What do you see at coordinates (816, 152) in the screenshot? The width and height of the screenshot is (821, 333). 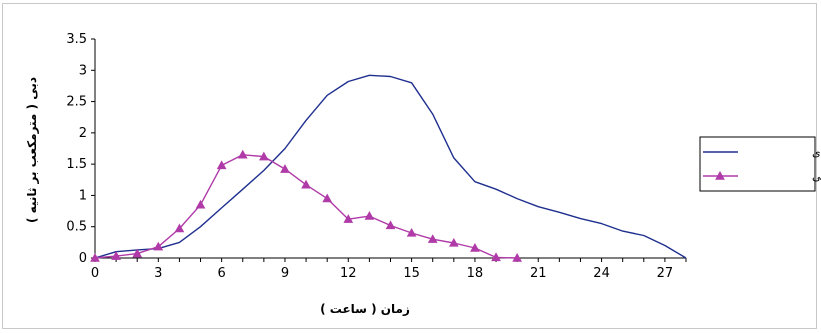 I see `legend-label: مشاهده ای` at bounding box center [816, 152].